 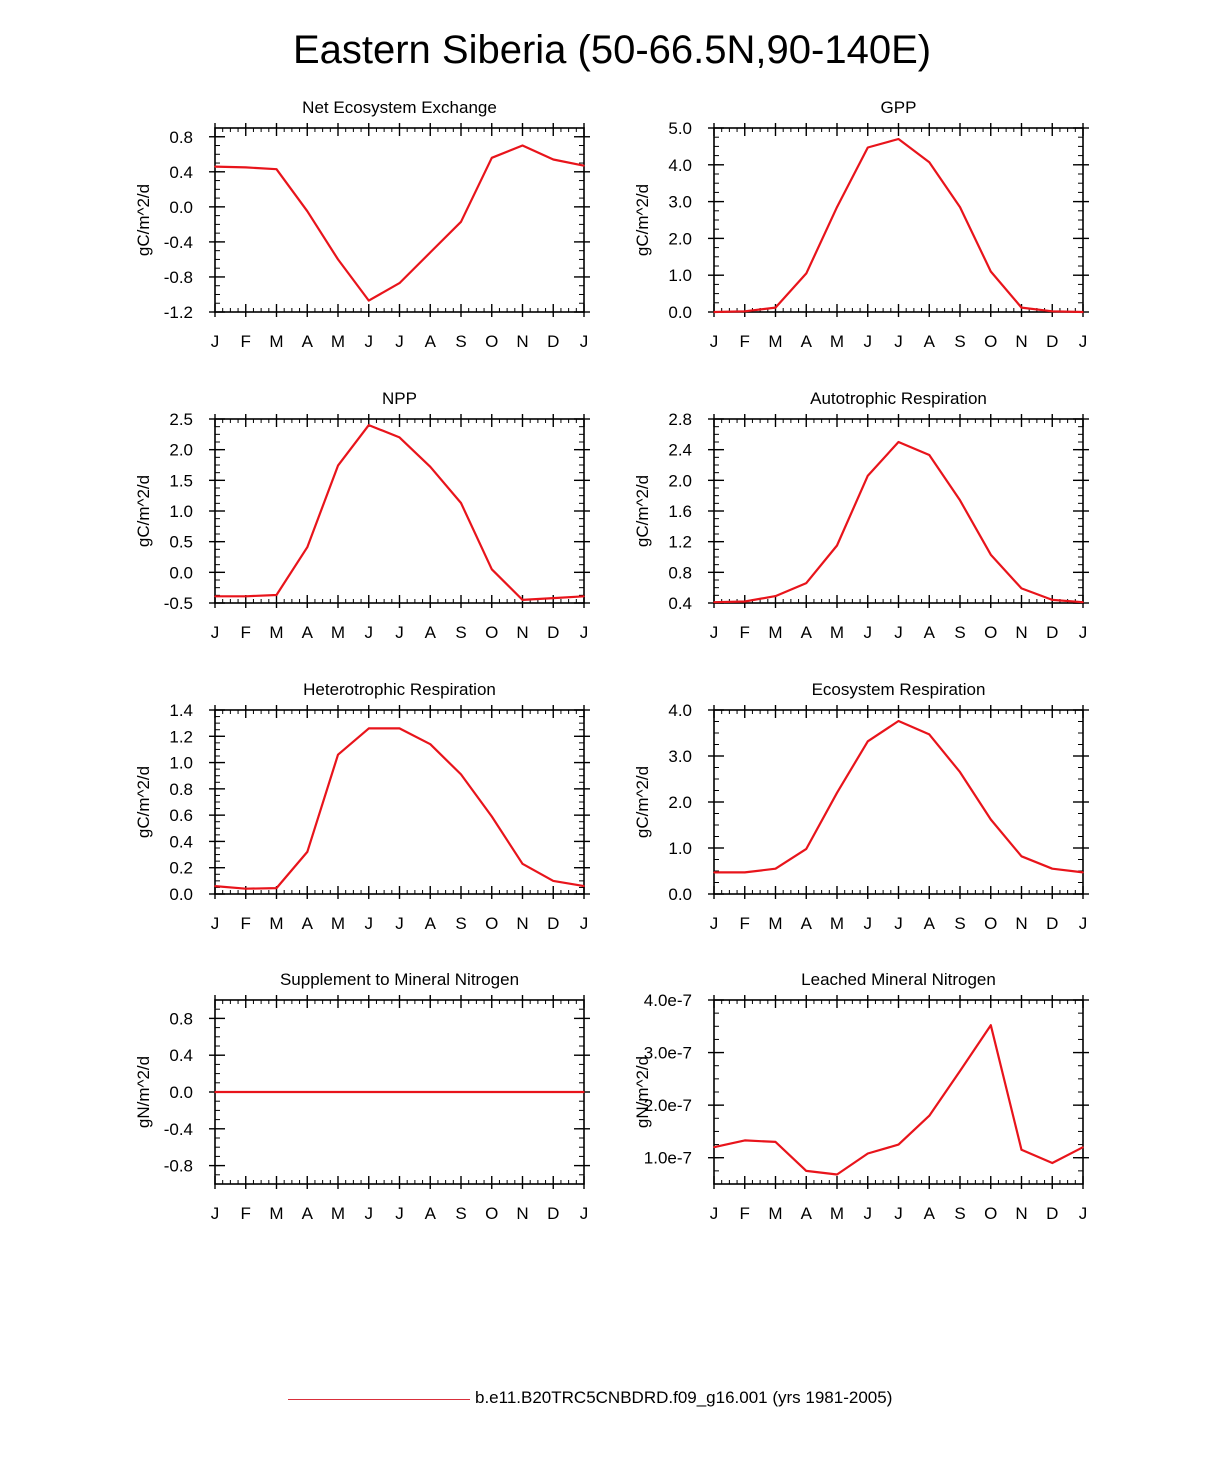 I want to click on page-title: Eastern Siberia (50-66.5N,90-140E), so click(x=612, y=50).